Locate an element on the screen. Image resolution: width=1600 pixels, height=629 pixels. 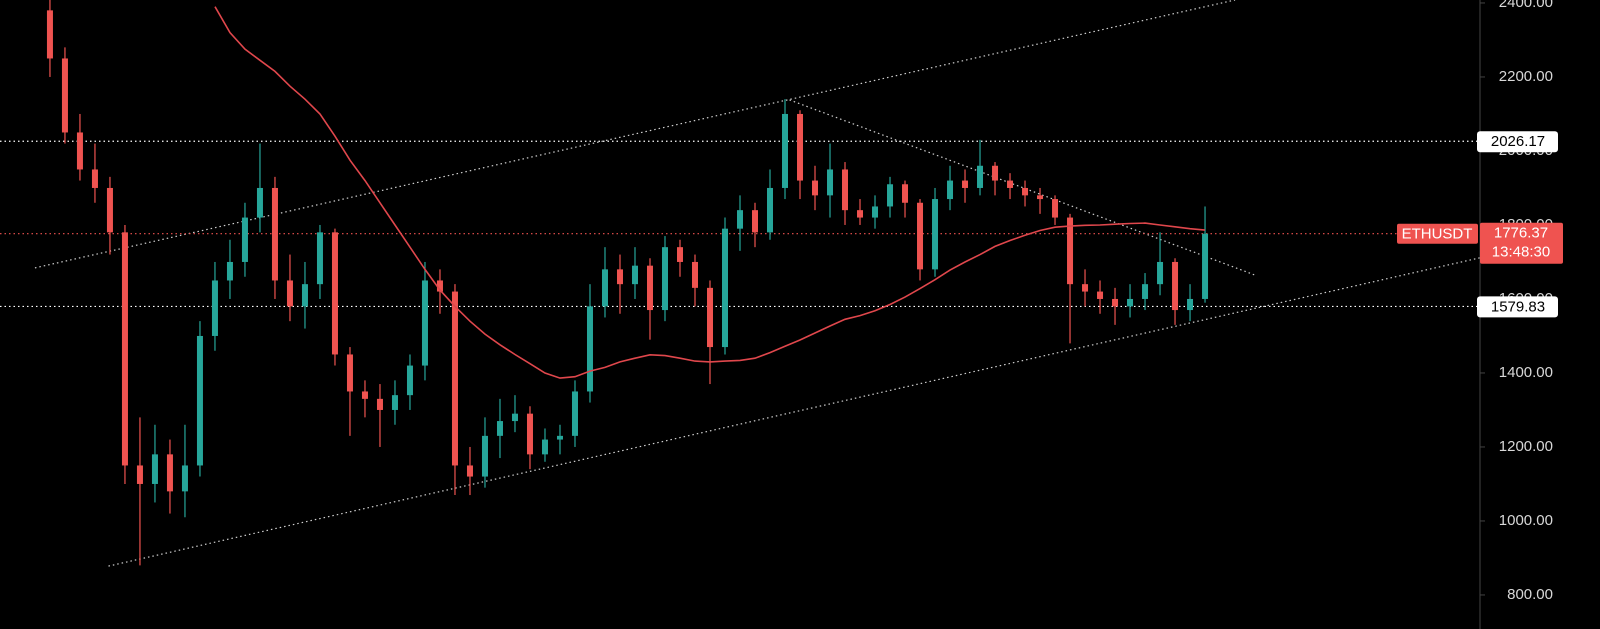
trend-line is located at coordinates (1022, 187).